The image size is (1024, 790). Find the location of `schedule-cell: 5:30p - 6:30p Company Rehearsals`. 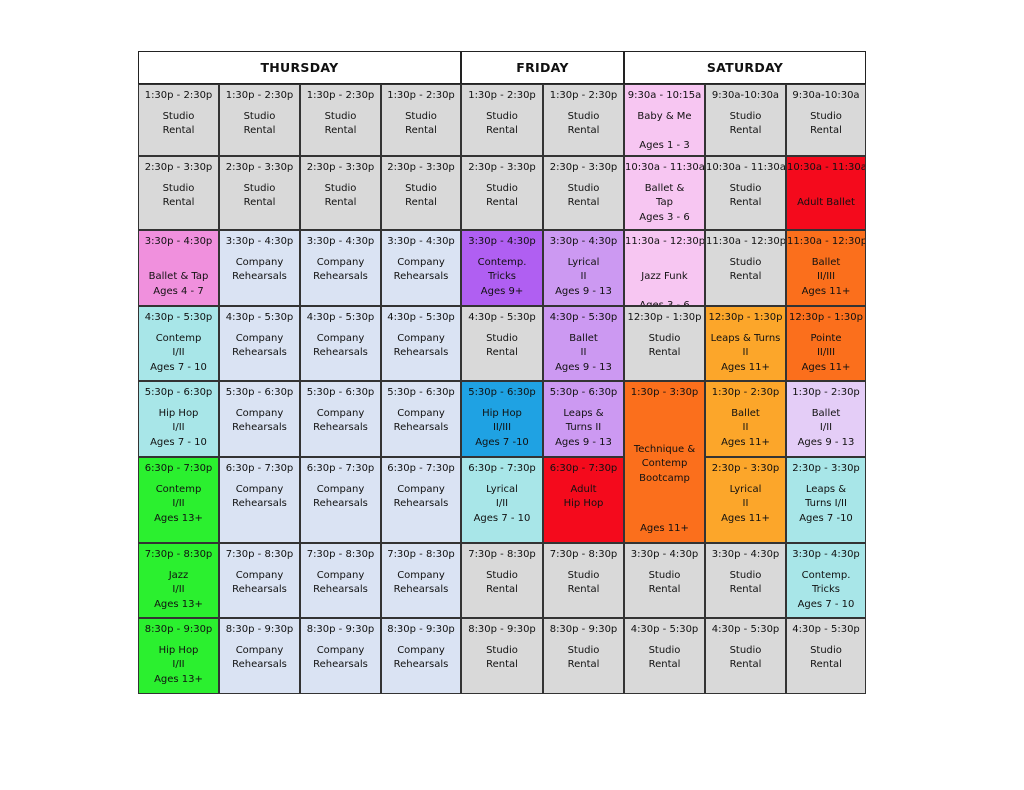

schedule-cell: 5:30p - 6:30p Company Rehearsals is located at coordinates (421, 419).